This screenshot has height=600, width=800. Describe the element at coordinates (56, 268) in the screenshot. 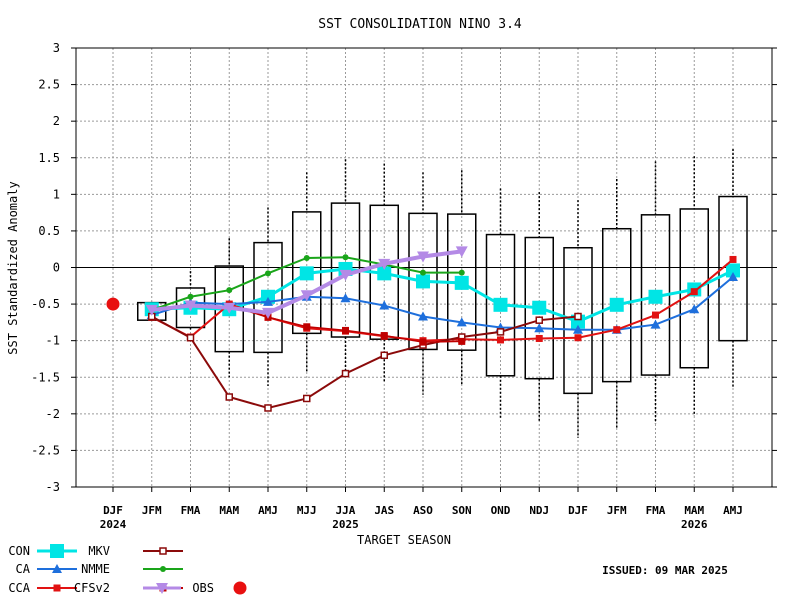

I see `y-tick-label: 0` at that location.